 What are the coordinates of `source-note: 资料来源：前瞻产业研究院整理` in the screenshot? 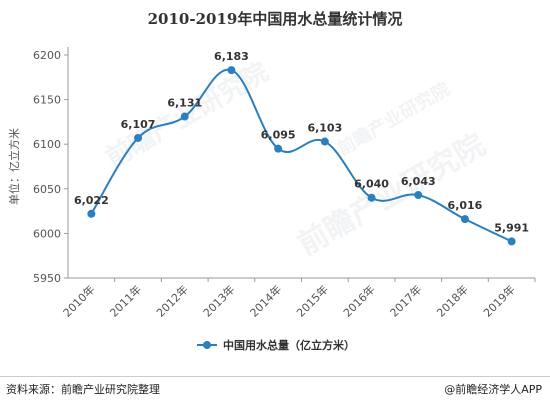 It's located at (83, 389).